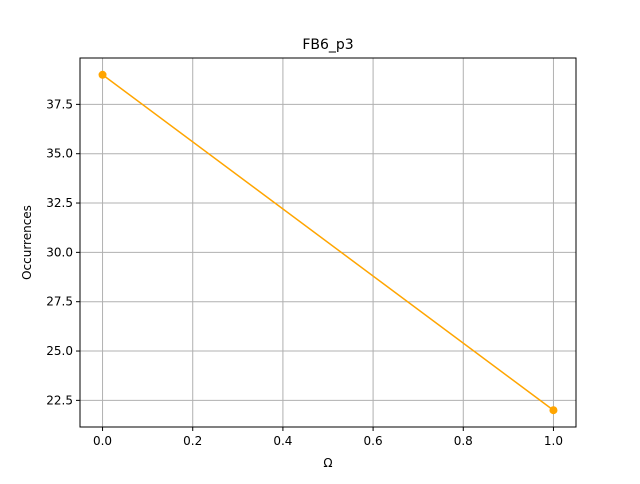 The height and width of the screenshot is (484, 640). What do you see at coordinates (373, 441) in the screenshot?
I see `x-tick-label: 0.6` at bounding box center [373, 441].